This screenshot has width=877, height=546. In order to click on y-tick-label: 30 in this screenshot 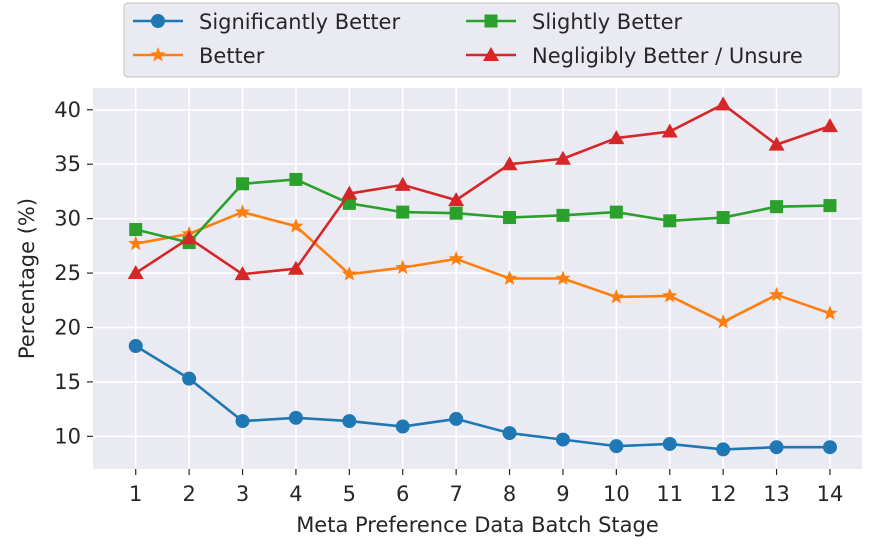, I will do `click(67, 219)`.